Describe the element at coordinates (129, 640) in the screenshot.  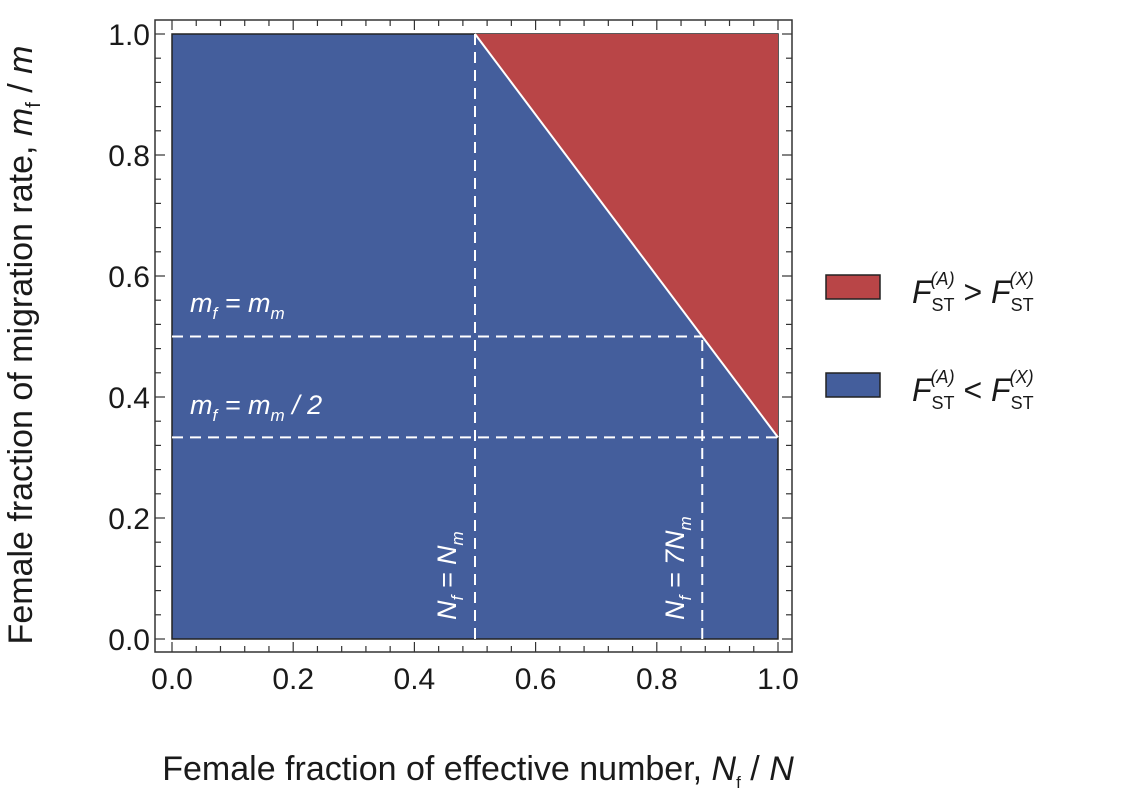
I see `y-tick-label: 0.0` at that location.